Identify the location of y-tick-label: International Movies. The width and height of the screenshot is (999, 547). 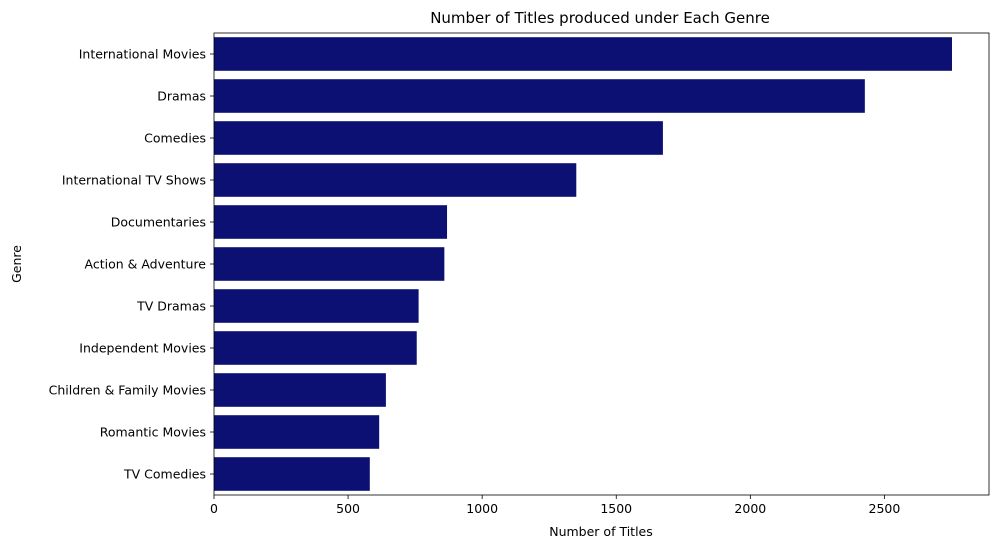
(142, 54).